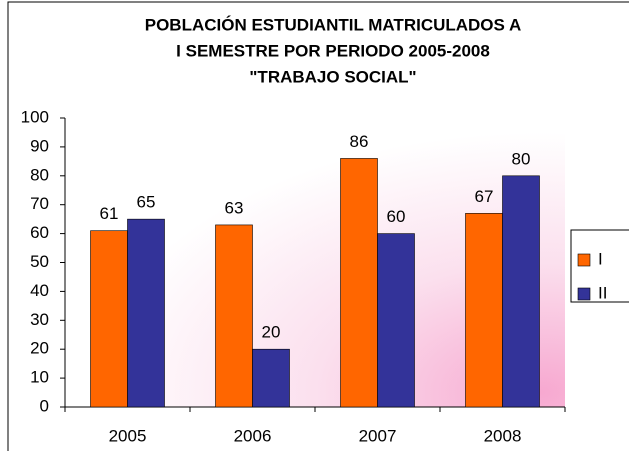 The width and height of the screenshot is (629, 451). I want to click on y-tick-label: 0, so click(44, 405).